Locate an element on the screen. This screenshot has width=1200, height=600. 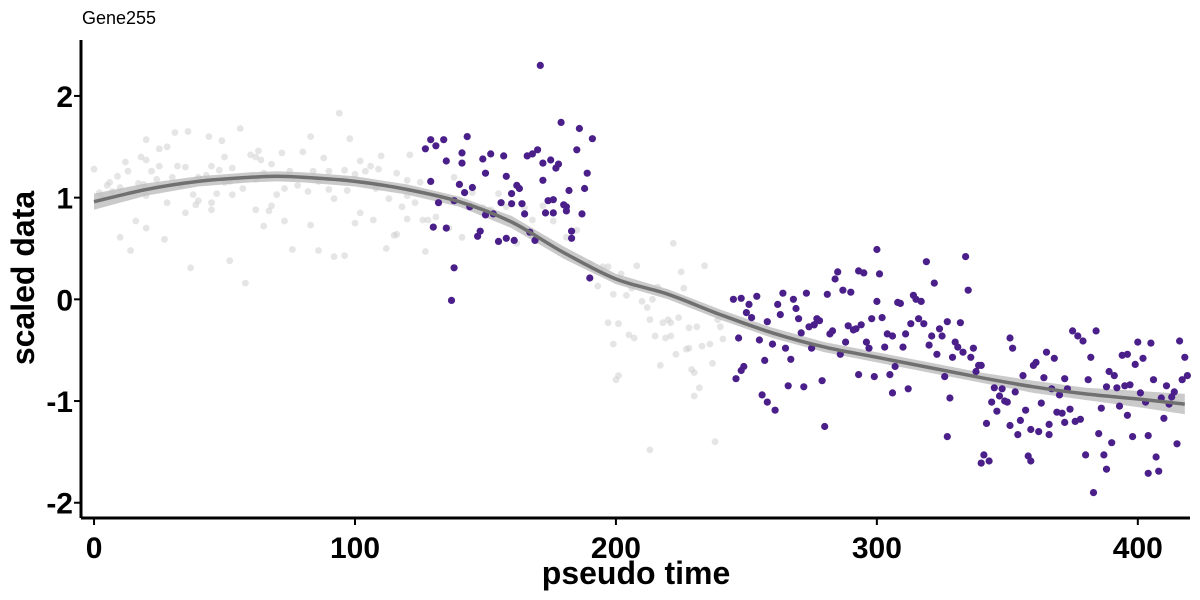
y-tick-label: -2 is located at coordinates (59, 504).